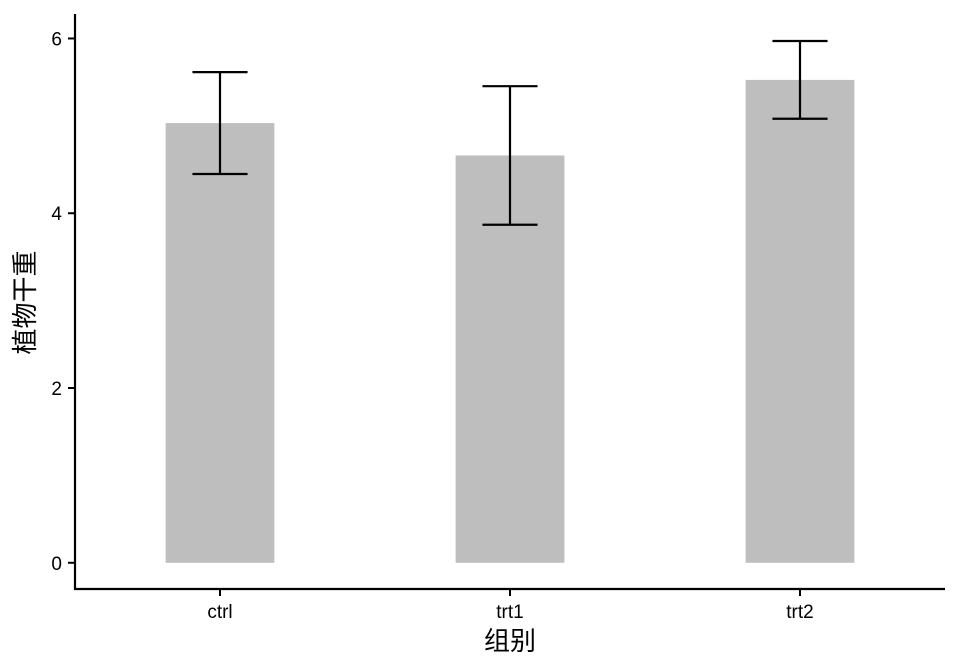 Image resolution: width=960 pixels, height=672 pixels. Describe the element at coordinates (510, 155) in the screenshot. I see `error-bar-trt1` at that location.